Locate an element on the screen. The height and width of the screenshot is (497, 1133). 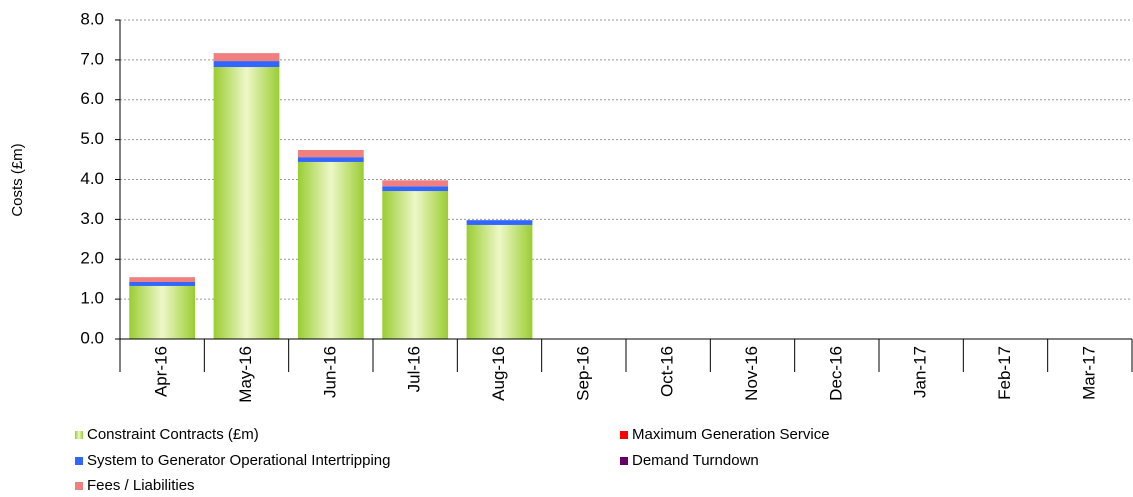
y-tick-label: 5.0 is located at coordinates (92, 138).